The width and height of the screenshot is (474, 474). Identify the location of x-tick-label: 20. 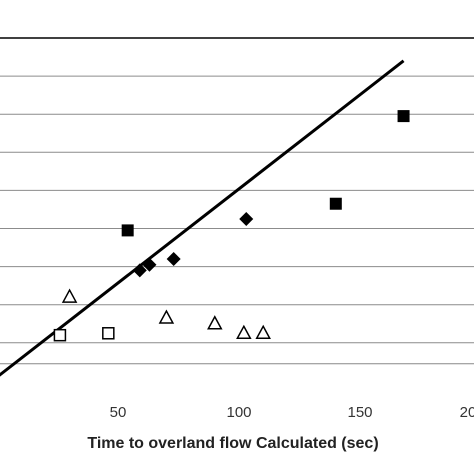
(467, 412).